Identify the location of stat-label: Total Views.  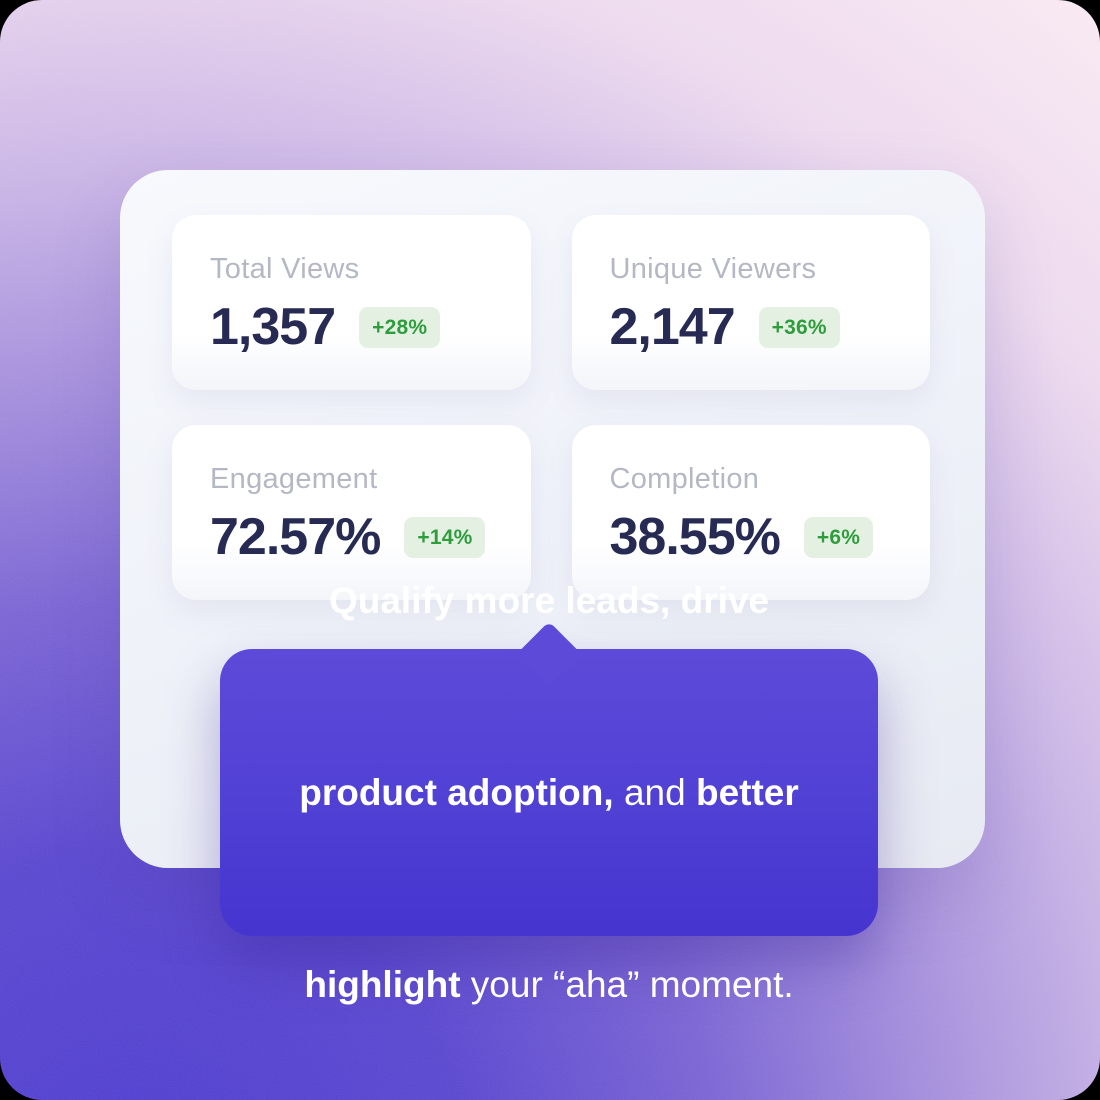
(285, 269).